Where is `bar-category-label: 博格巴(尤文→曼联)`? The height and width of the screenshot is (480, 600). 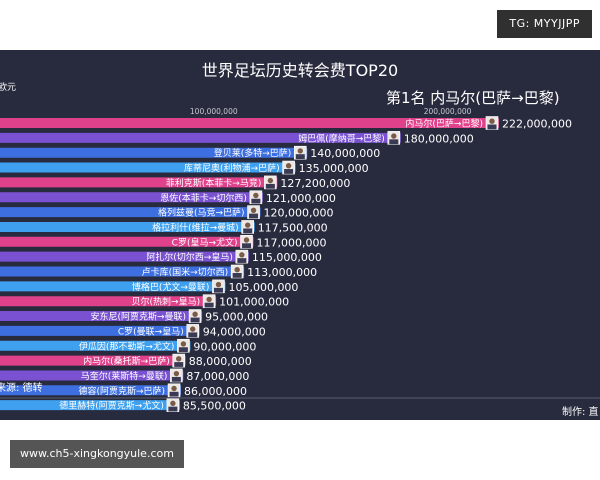
bar-category-label: 博格巴(尤文→曼联) is located at coordinates (171, 287).